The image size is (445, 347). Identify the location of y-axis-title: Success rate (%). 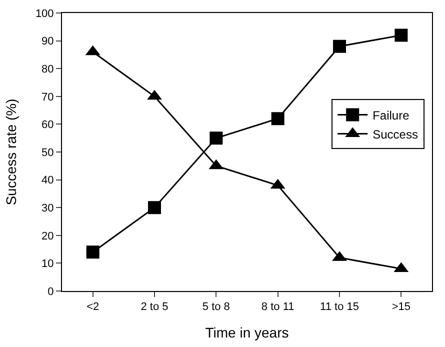
(11, 152).